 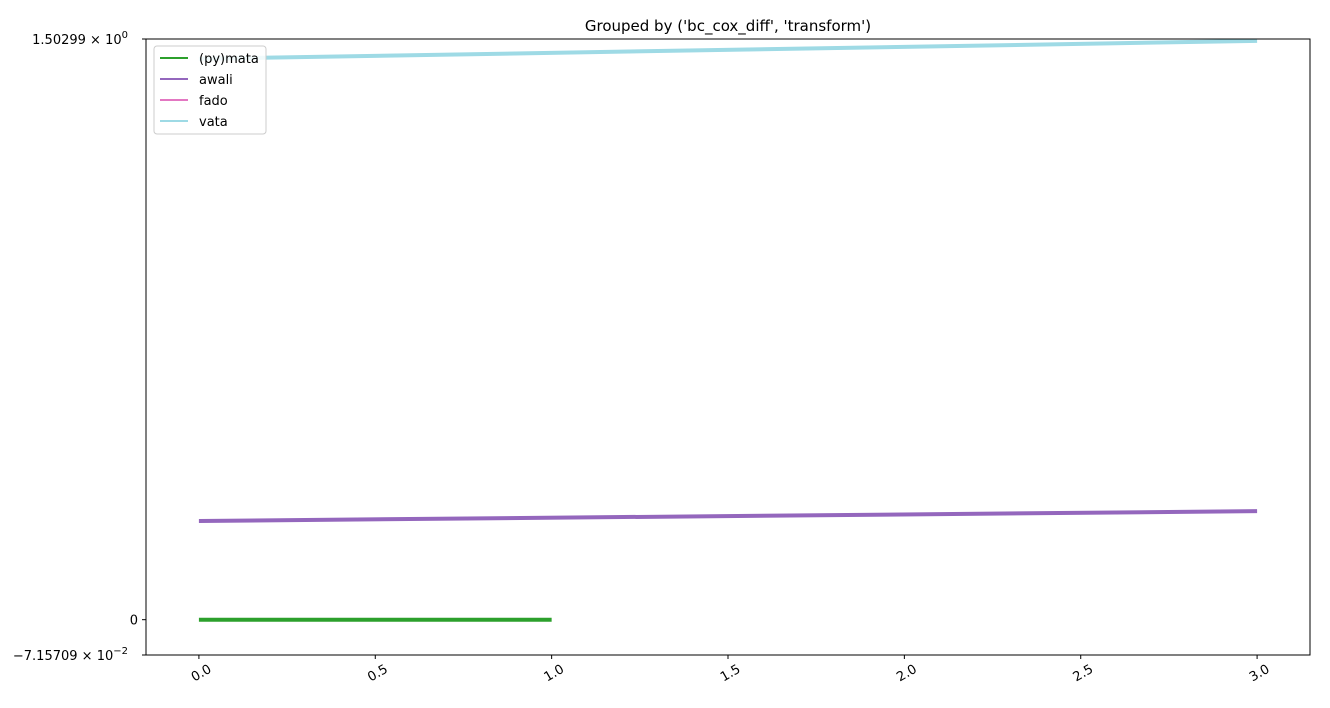 I want to click on legend-label-0: (py)mata, so click(x=229, y=59).